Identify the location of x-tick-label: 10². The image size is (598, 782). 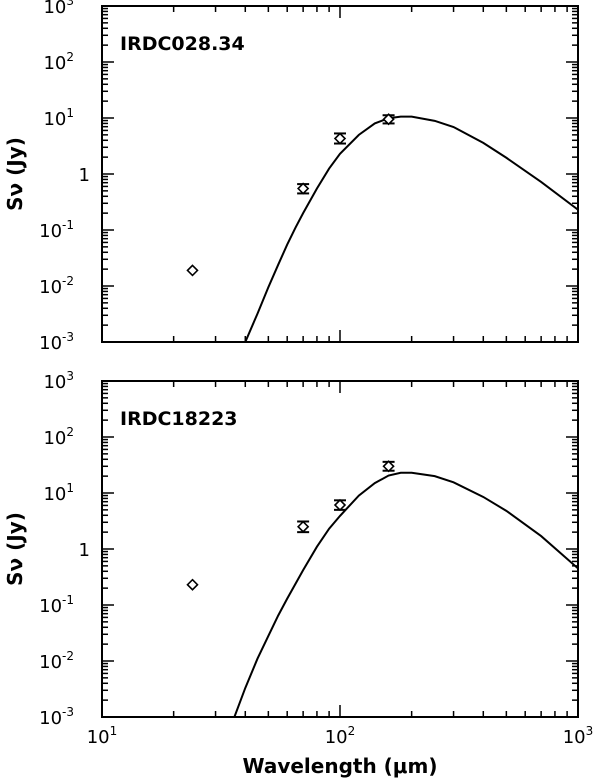
(340, 736).